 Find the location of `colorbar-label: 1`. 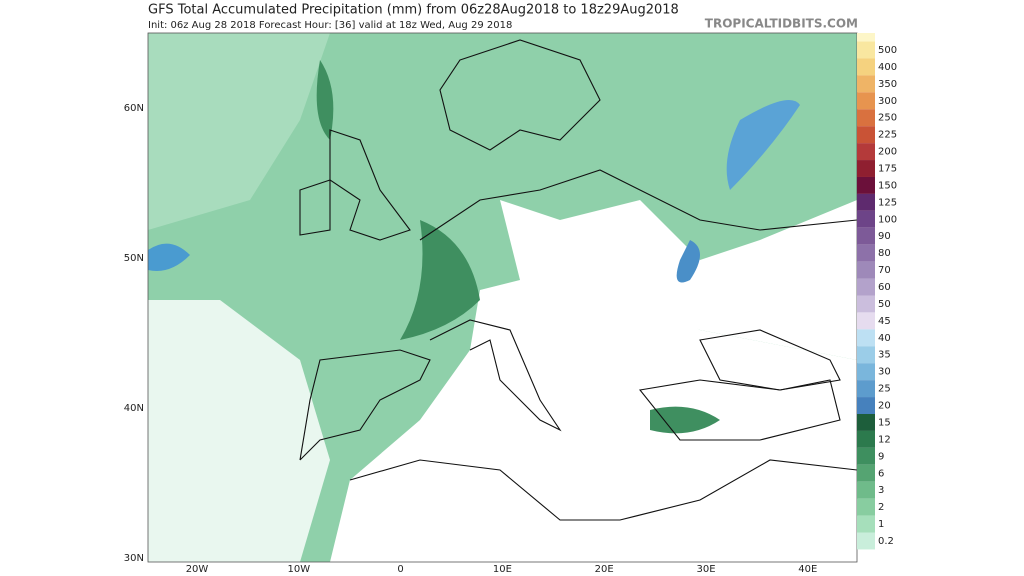

colorbar-label: 1 is located at coordinates (881, 524).